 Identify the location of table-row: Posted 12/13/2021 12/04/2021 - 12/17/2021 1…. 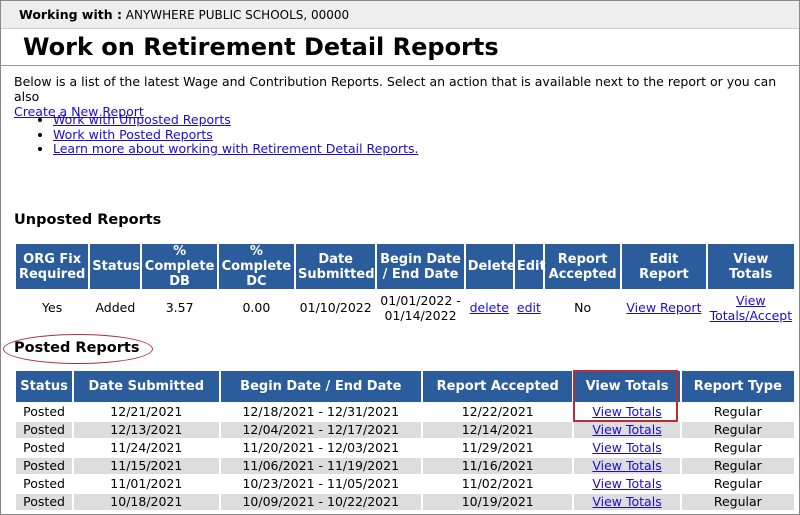
(405, 430).